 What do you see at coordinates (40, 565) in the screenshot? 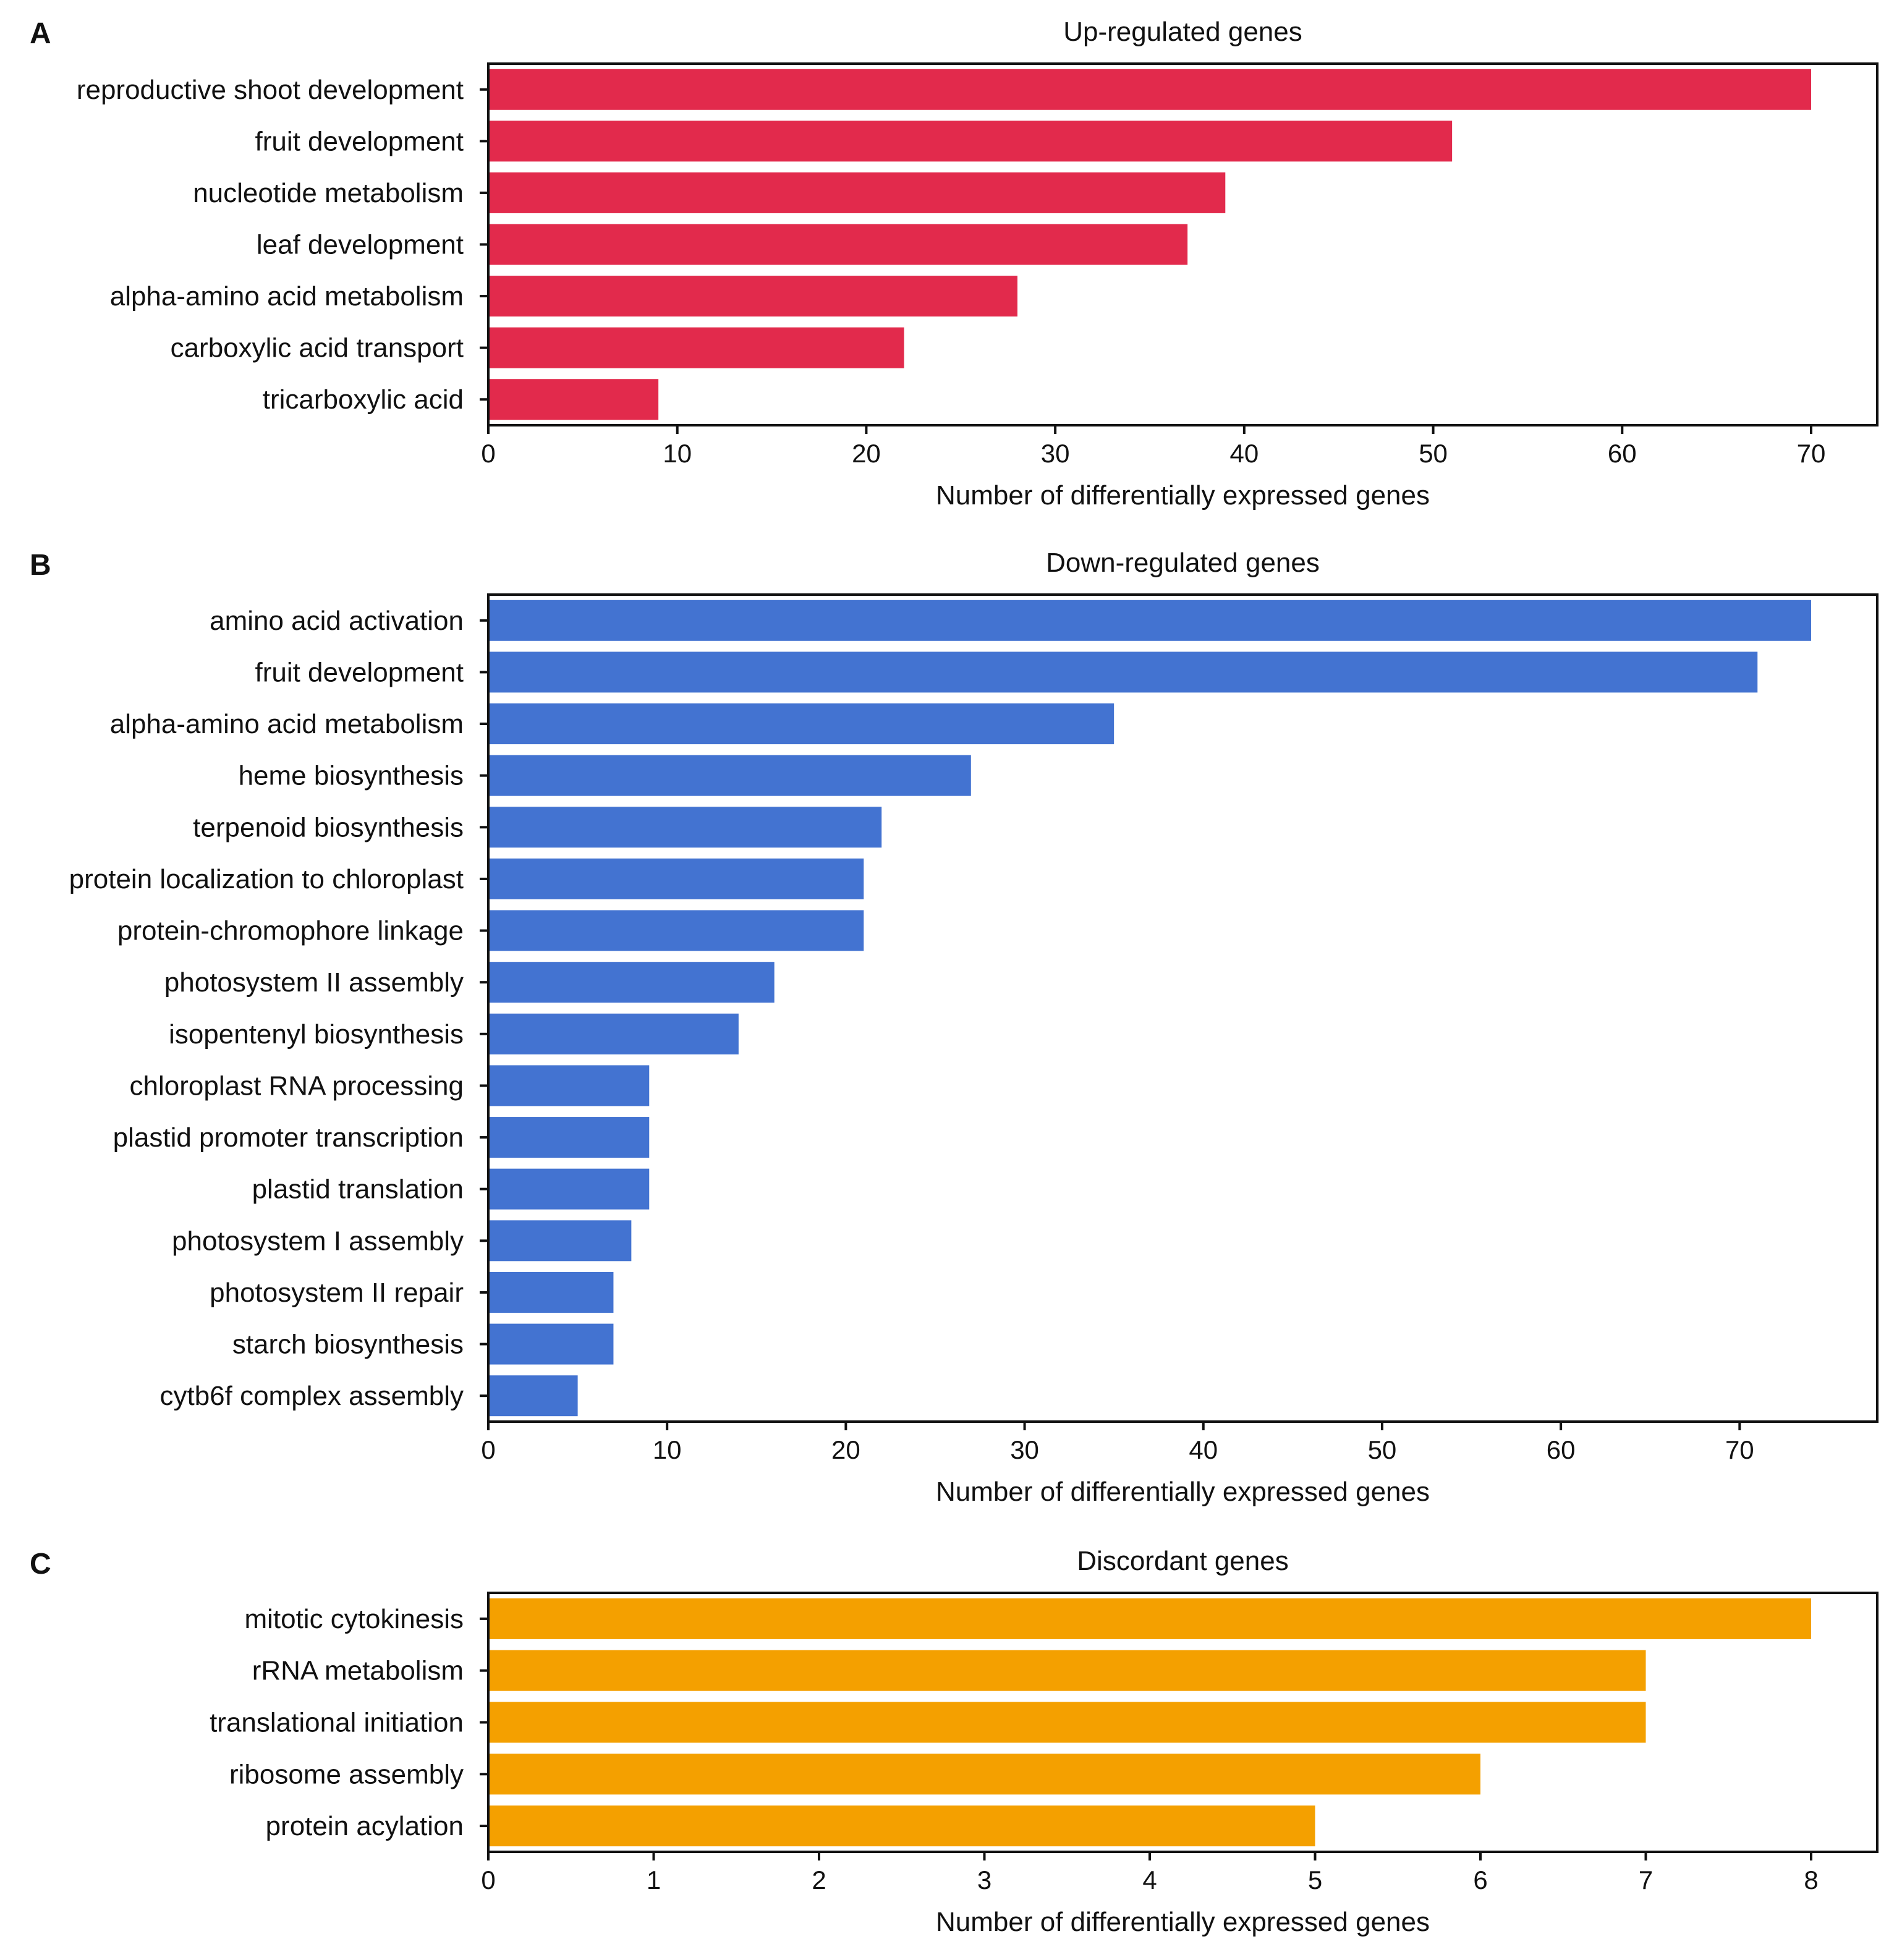
I see `panel-letter: B` at bounding box center [40, 565].